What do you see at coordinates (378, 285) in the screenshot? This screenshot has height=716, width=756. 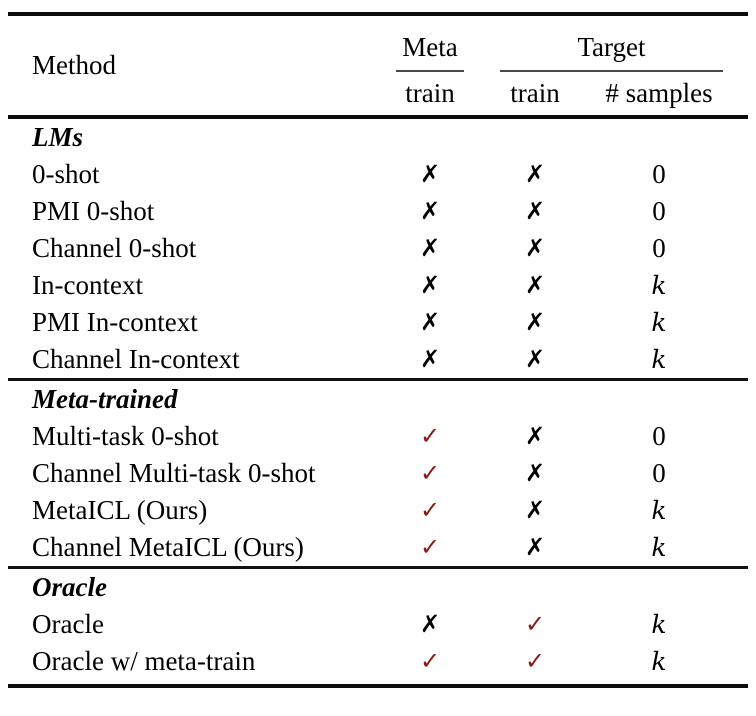 I see `table-row: In-context ✗ ✗ k` at bounding box center [378, 285].